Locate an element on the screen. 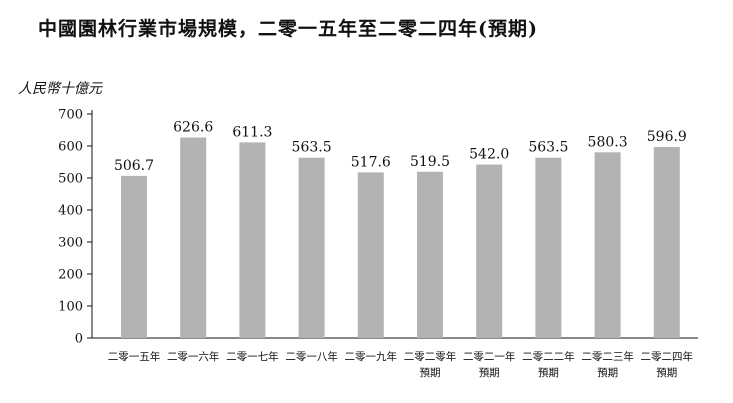 This screenshot has width=733, height=403. bar-value-label: 611.3 is located at coordinates (252, 132).